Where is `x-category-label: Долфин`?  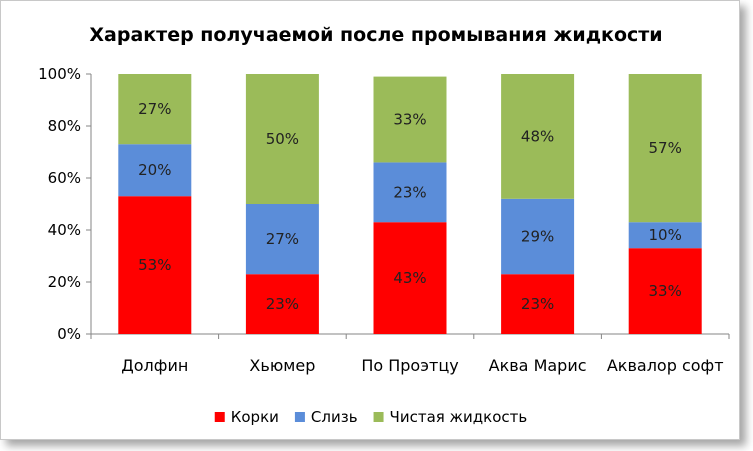 x-category-label: Долфин is located at coordinates (154, 365).